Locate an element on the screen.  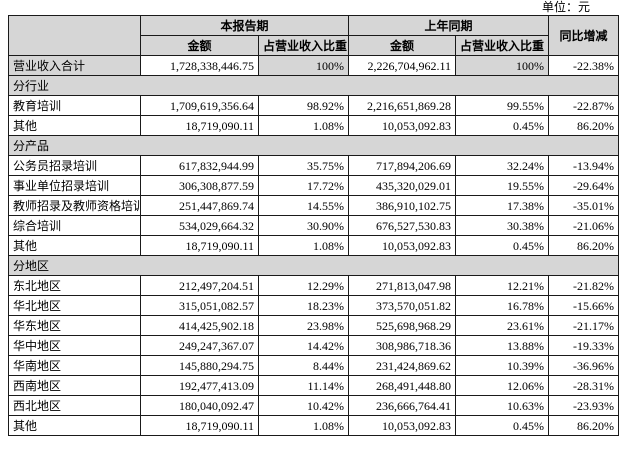
prior-amount: 386,910,102.75 is located at coordinates (402, 205).